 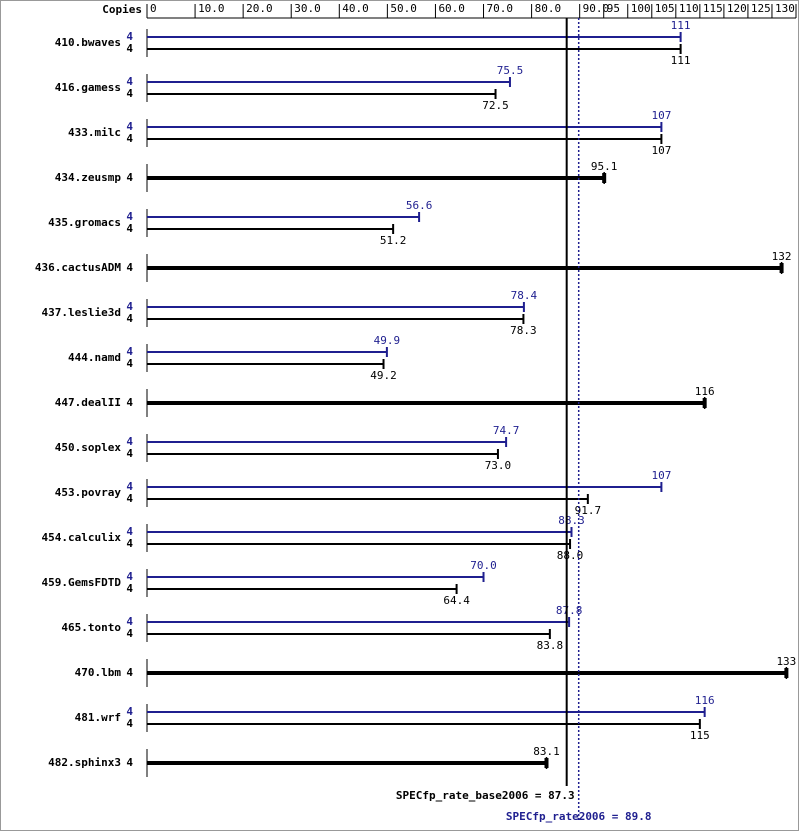 What do you see at coordinates (451, 8) in the screenshot?
I see `x-tick-label: 60.0` at bounding box center [451, 8].